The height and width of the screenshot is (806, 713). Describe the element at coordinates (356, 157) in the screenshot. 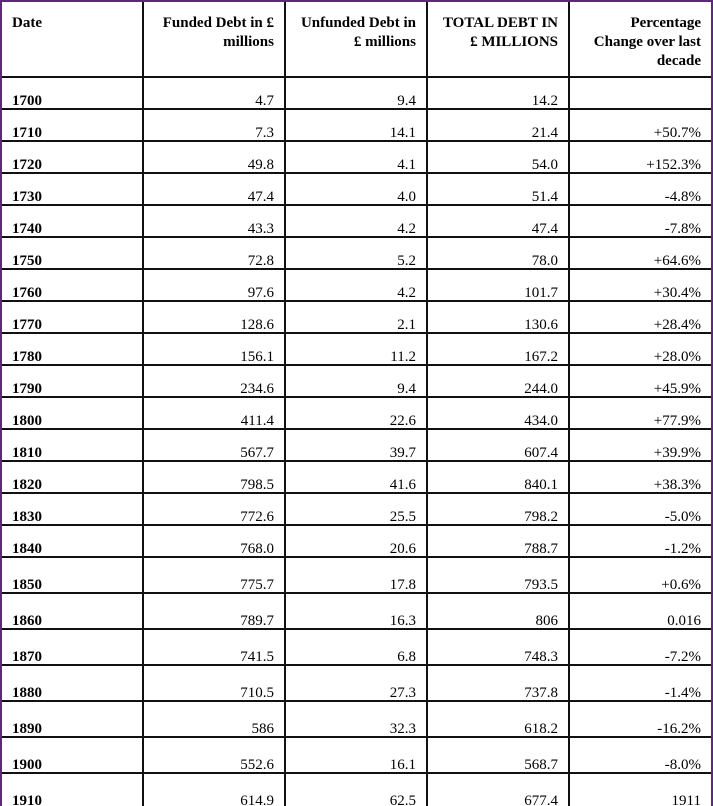

I see `cell-unfunded-debt: 4.1` at that location.